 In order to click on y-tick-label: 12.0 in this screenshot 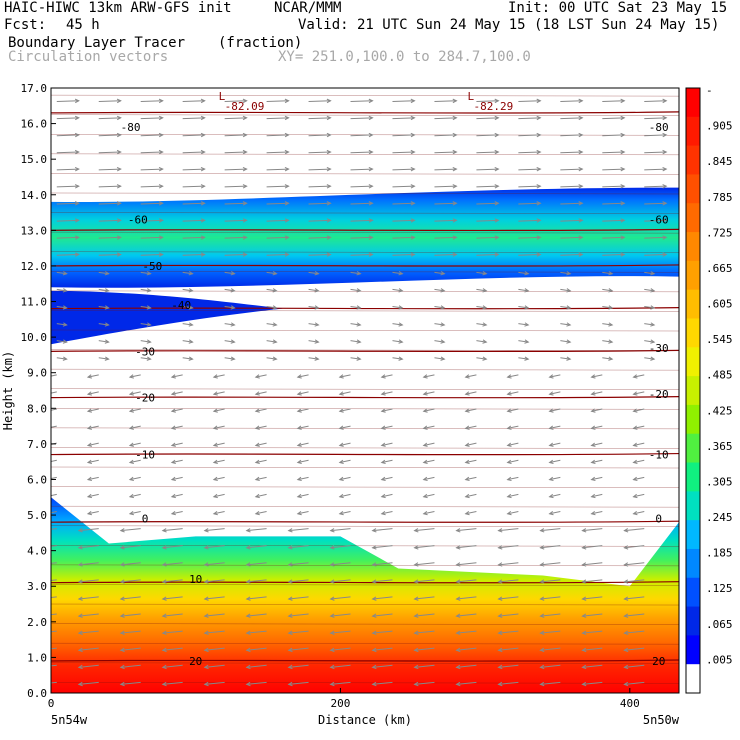, I will do `click(34, 266)`.